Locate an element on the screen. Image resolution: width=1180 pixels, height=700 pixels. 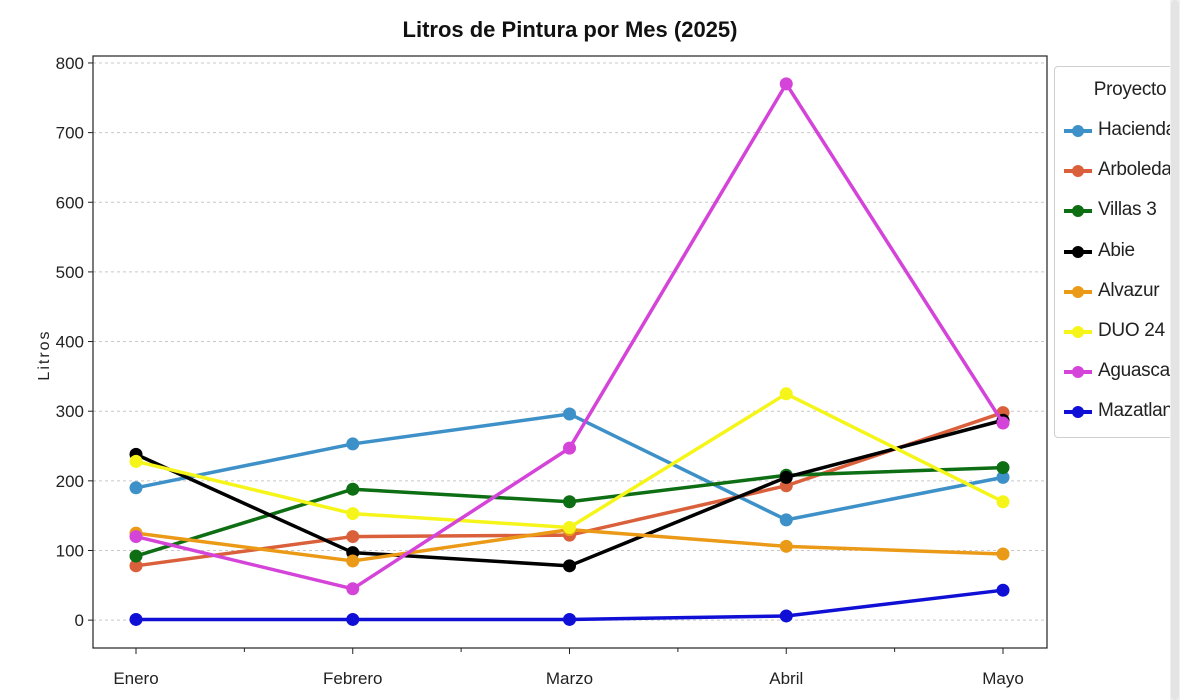
y-tick-label: 0 is located at coordinates (79, 620).